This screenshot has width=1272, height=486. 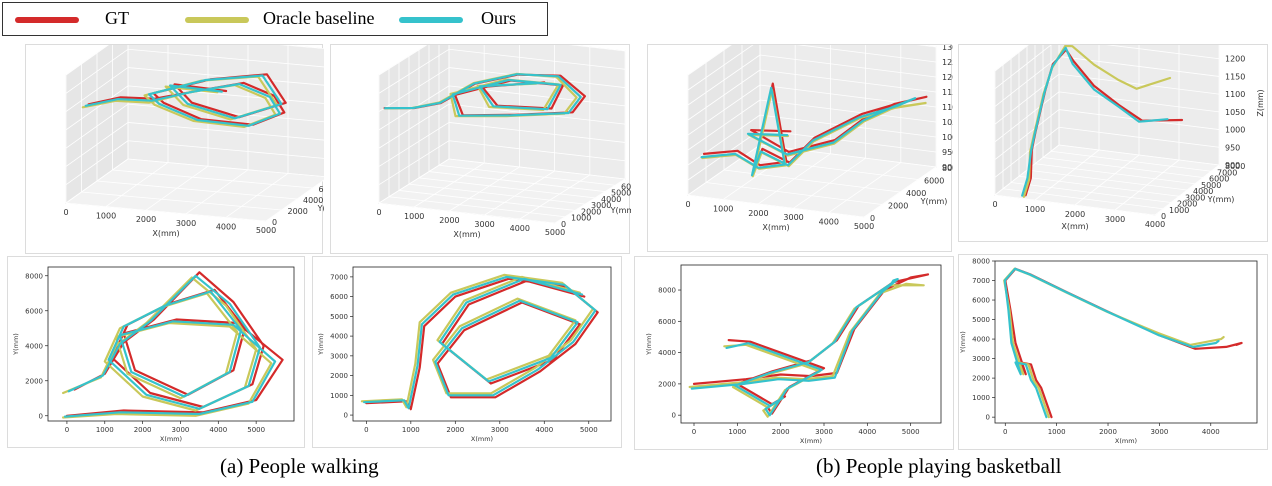 What do you see at coordinates (947, 152) in the screenshot?
I see `z-tick-label: 950` at bounding box center [947, 152].